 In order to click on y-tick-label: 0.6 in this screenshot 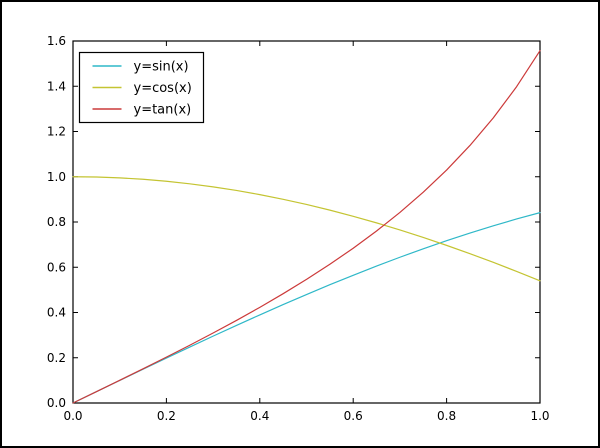, I will do `click(56, 267)`.